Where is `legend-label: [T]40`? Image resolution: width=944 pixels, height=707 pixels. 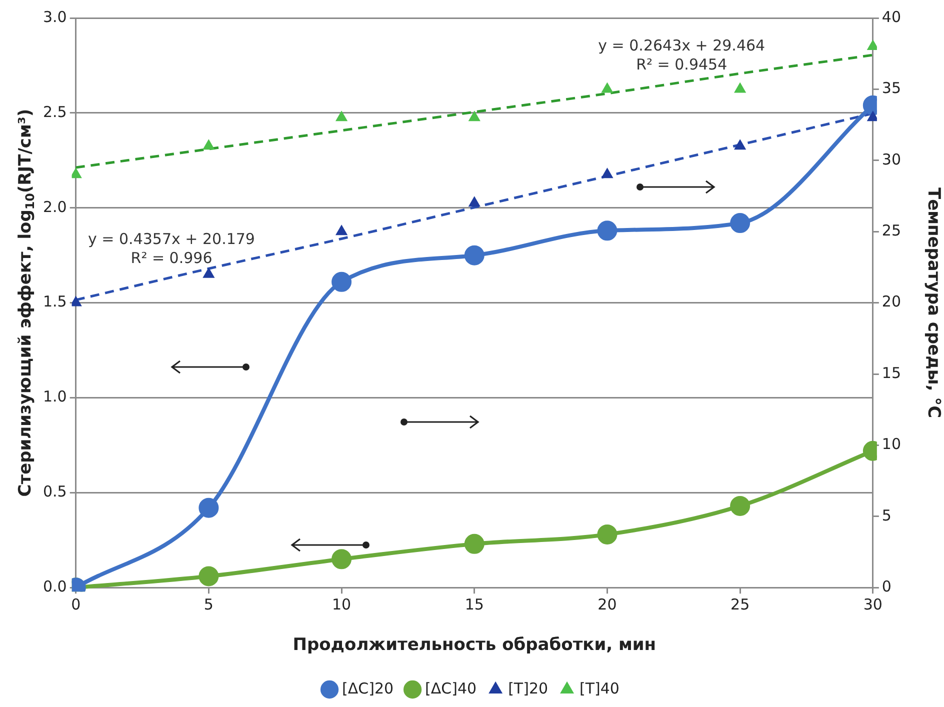 legend-label: [T]40 is located at coordinates (600, 688).